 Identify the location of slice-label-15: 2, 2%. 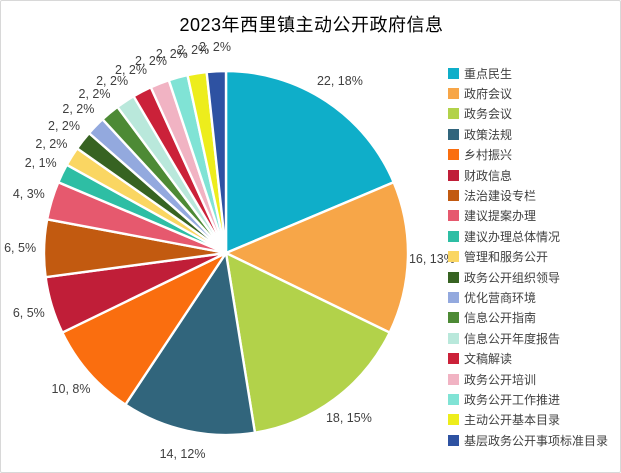
(151, 61).